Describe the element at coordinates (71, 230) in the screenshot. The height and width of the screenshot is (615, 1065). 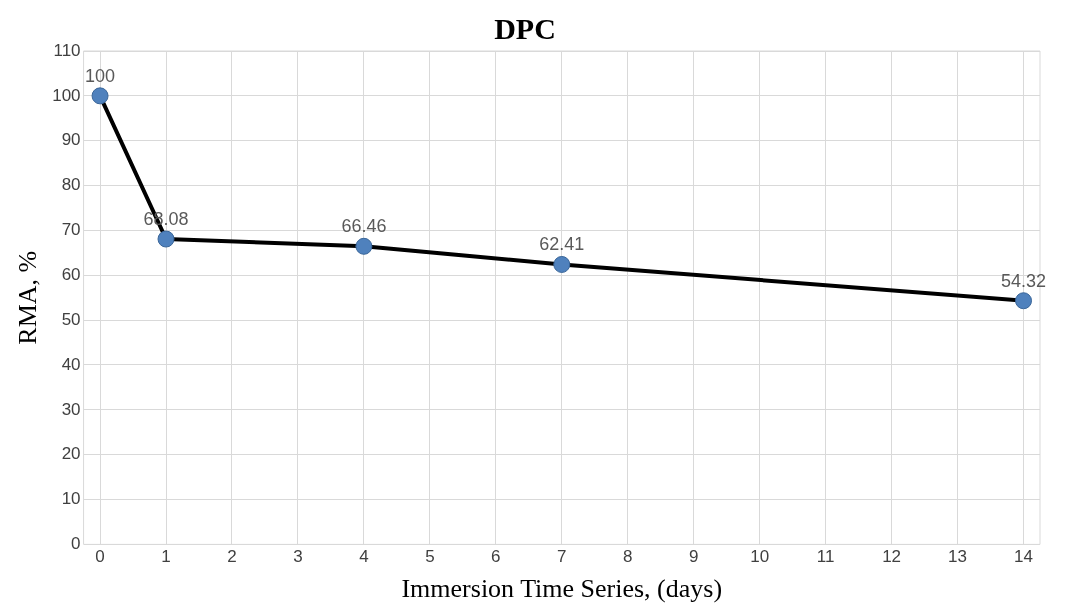
I see `y-tick-label: 70` at that location.